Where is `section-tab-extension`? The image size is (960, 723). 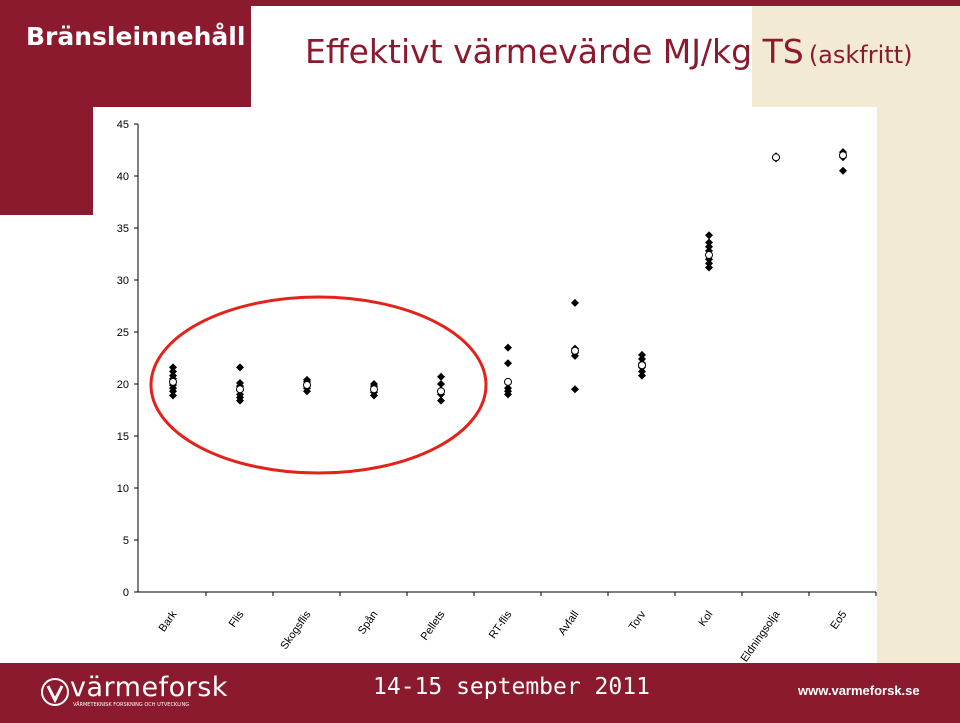 section-tab-extension is located at coordinates (46, 161).